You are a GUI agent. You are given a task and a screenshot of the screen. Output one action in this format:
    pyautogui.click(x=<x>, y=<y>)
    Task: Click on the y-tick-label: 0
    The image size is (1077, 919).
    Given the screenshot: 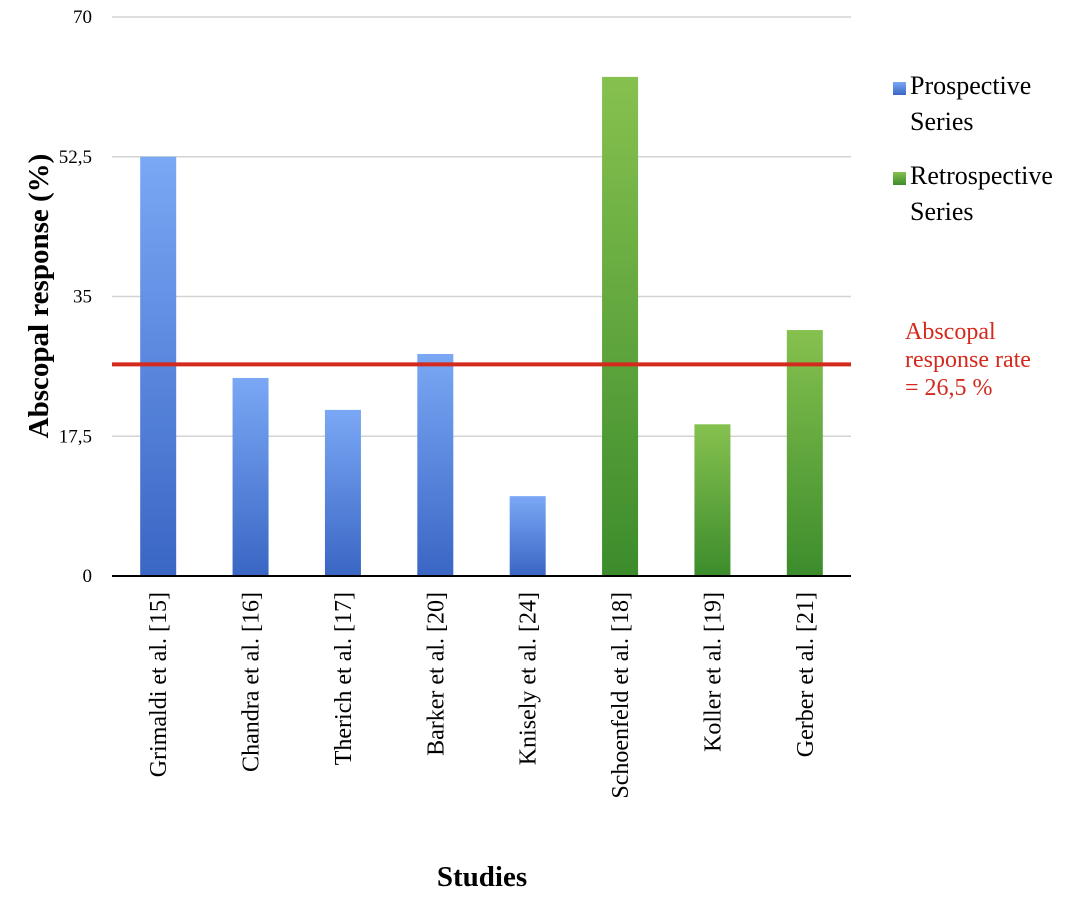 What is the action you would take?
    pyautogui.click(x=88, y=576)
    